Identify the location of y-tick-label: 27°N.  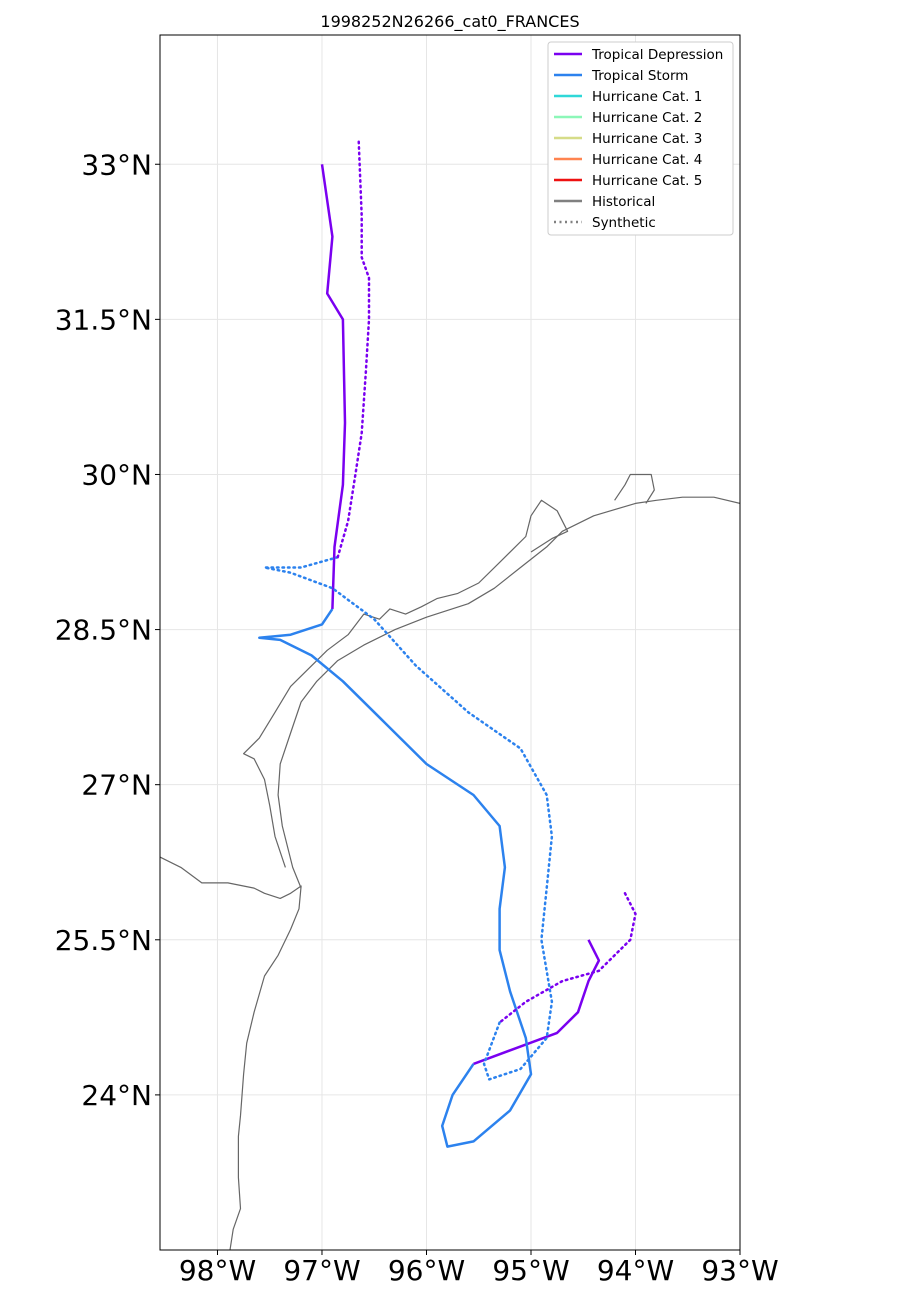
(116, 785).